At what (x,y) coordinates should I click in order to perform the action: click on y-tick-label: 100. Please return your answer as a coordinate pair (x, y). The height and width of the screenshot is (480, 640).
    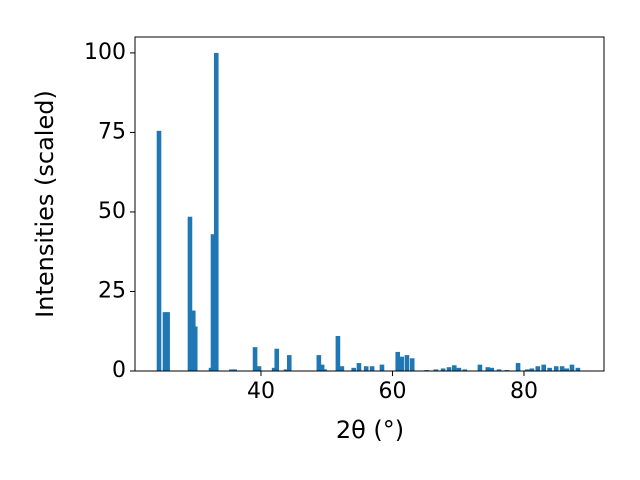
    Looking at the image, I should click on (105, 52).